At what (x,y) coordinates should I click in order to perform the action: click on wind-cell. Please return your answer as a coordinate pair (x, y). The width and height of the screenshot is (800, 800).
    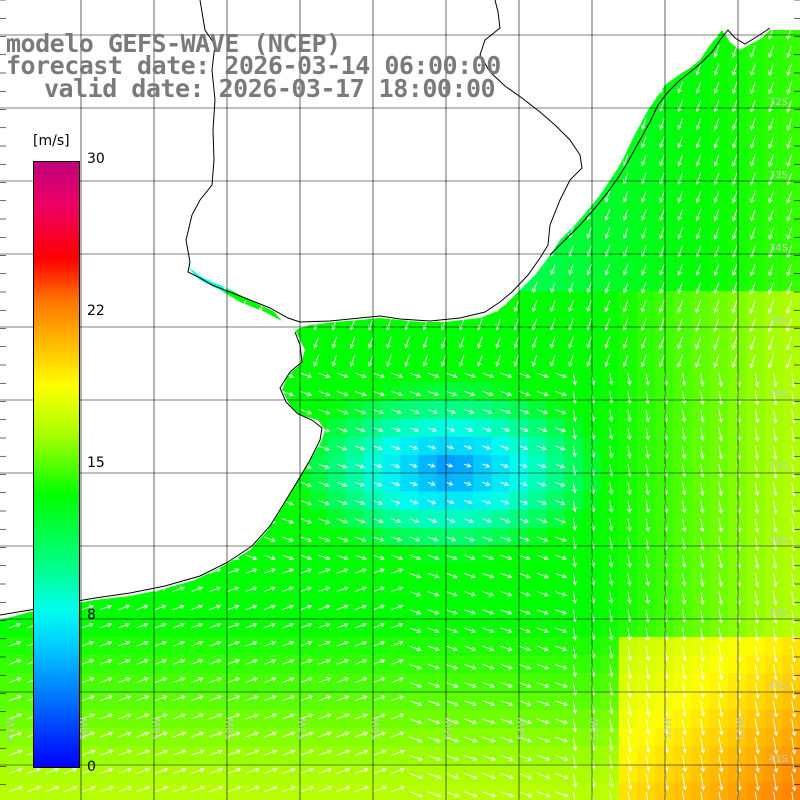
    Looking at the image, I should click on (719, 791).